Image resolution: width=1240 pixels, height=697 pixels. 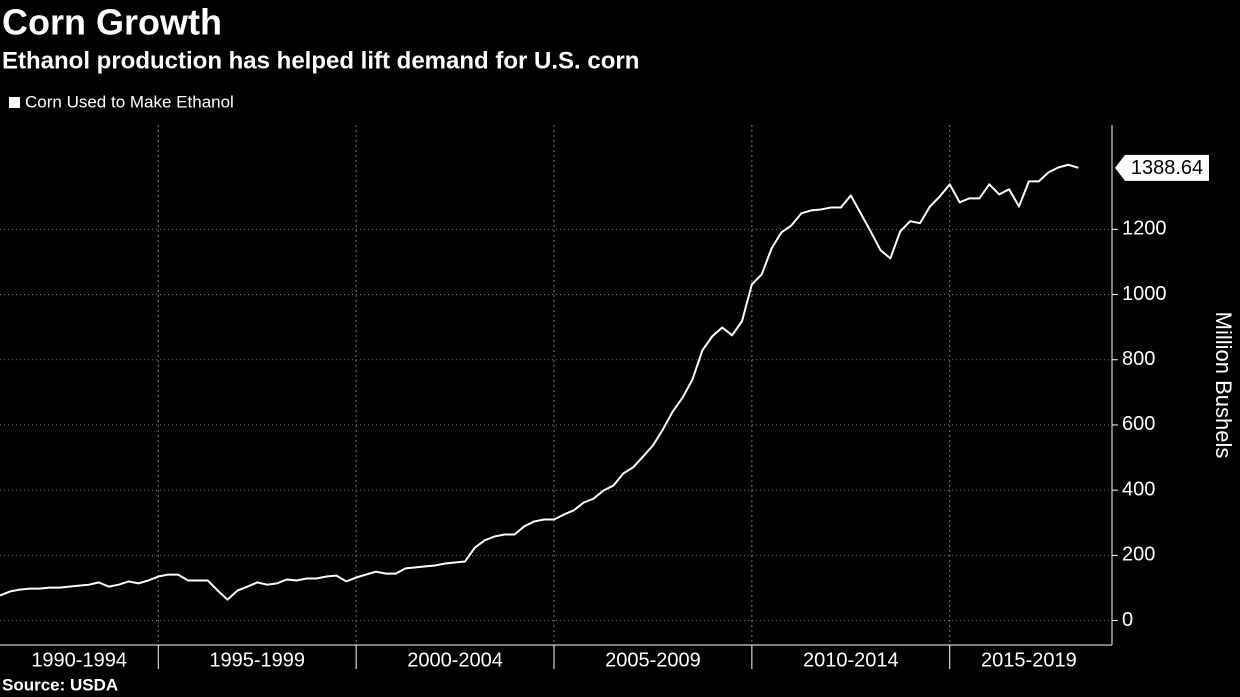 What do you see at coordinates (60, 684) in the screenshot?
I see `source: Source: USDA` at bounding box center [60, 684].